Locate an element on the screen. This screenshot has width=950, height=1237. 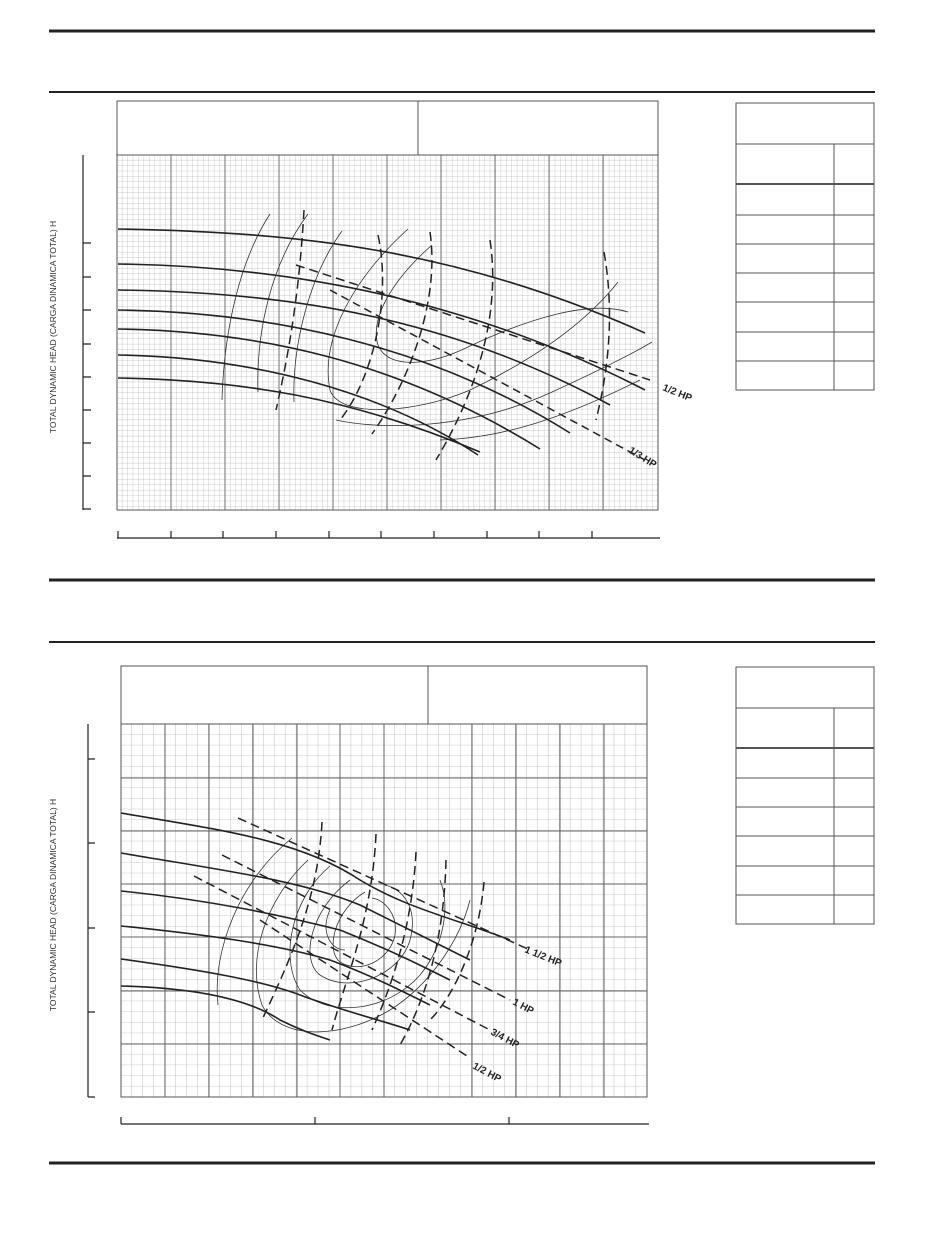
hp-label: 1/2 HP is located at coordinates (677, 394).